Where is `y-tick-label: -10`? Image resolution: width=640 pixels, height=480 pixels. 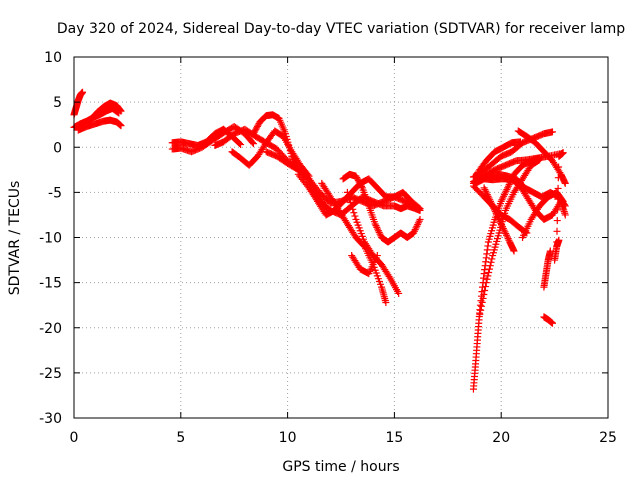 y-tick-label: -10 is located at coordinates (50, 239).